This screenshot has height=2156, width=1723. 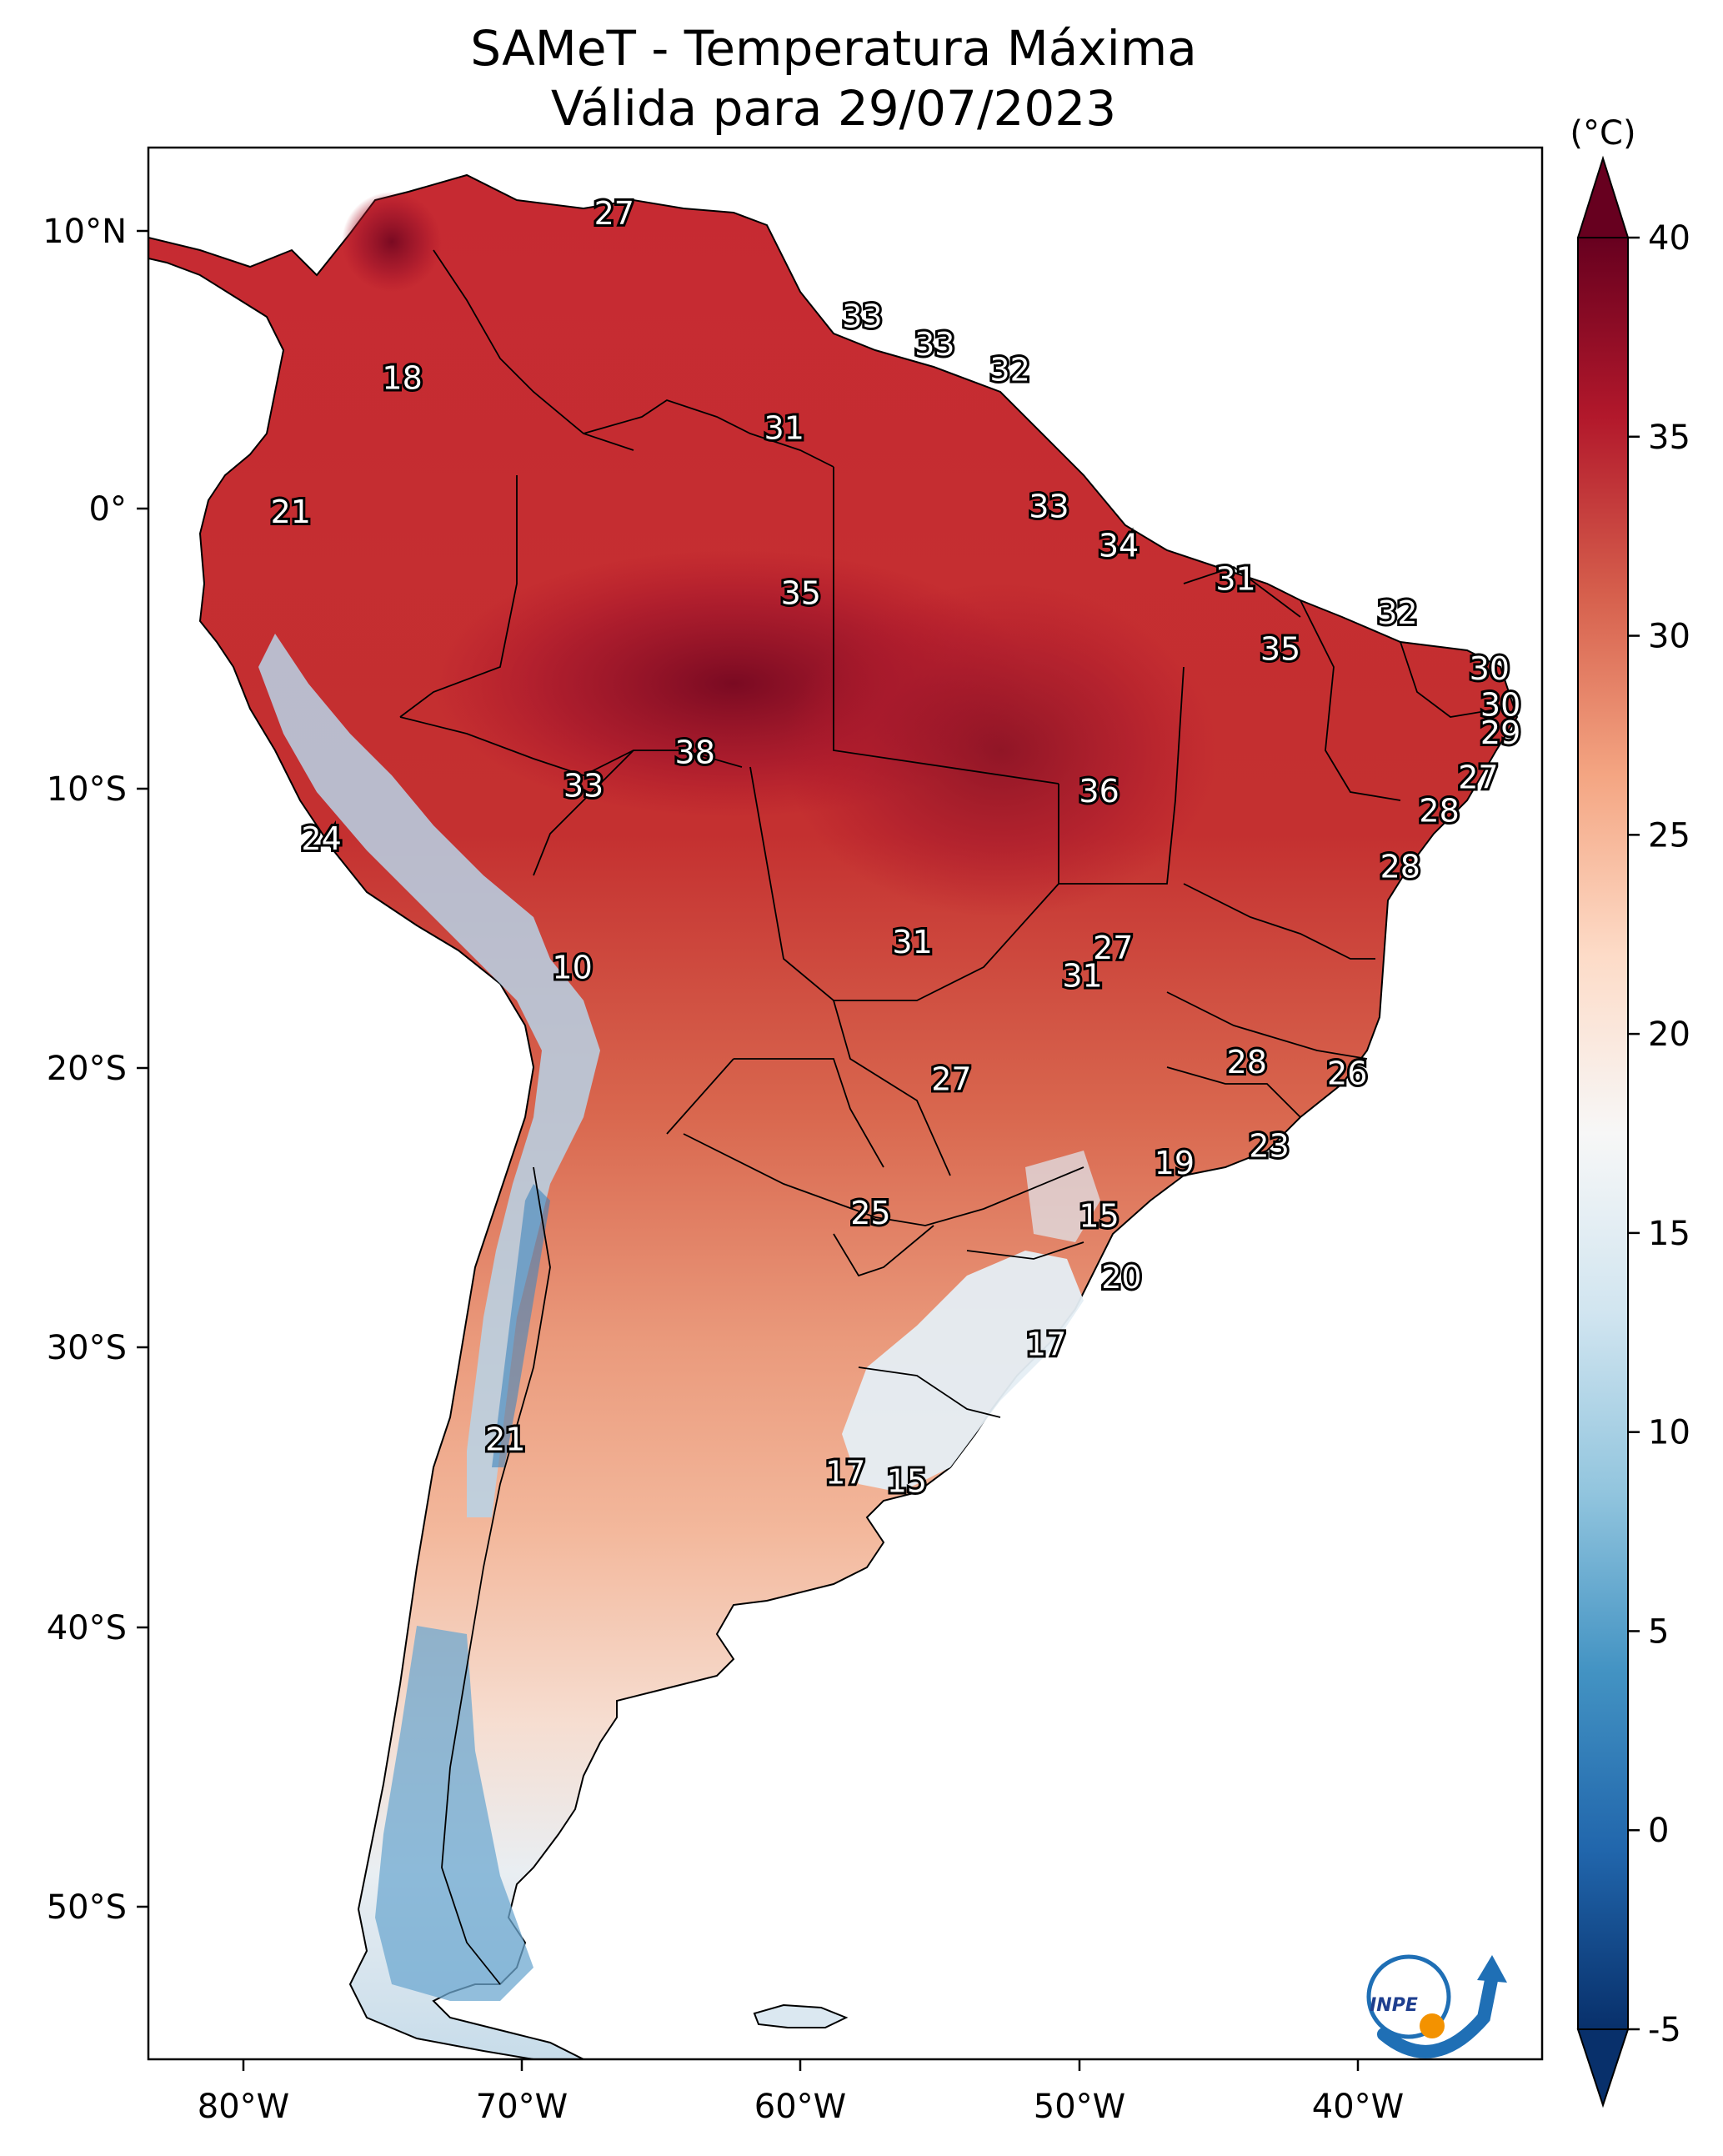 What do you see at coordinates (392, 242) in the screenshot?
I see `colombia-heat` at bounding box center [392, 242].